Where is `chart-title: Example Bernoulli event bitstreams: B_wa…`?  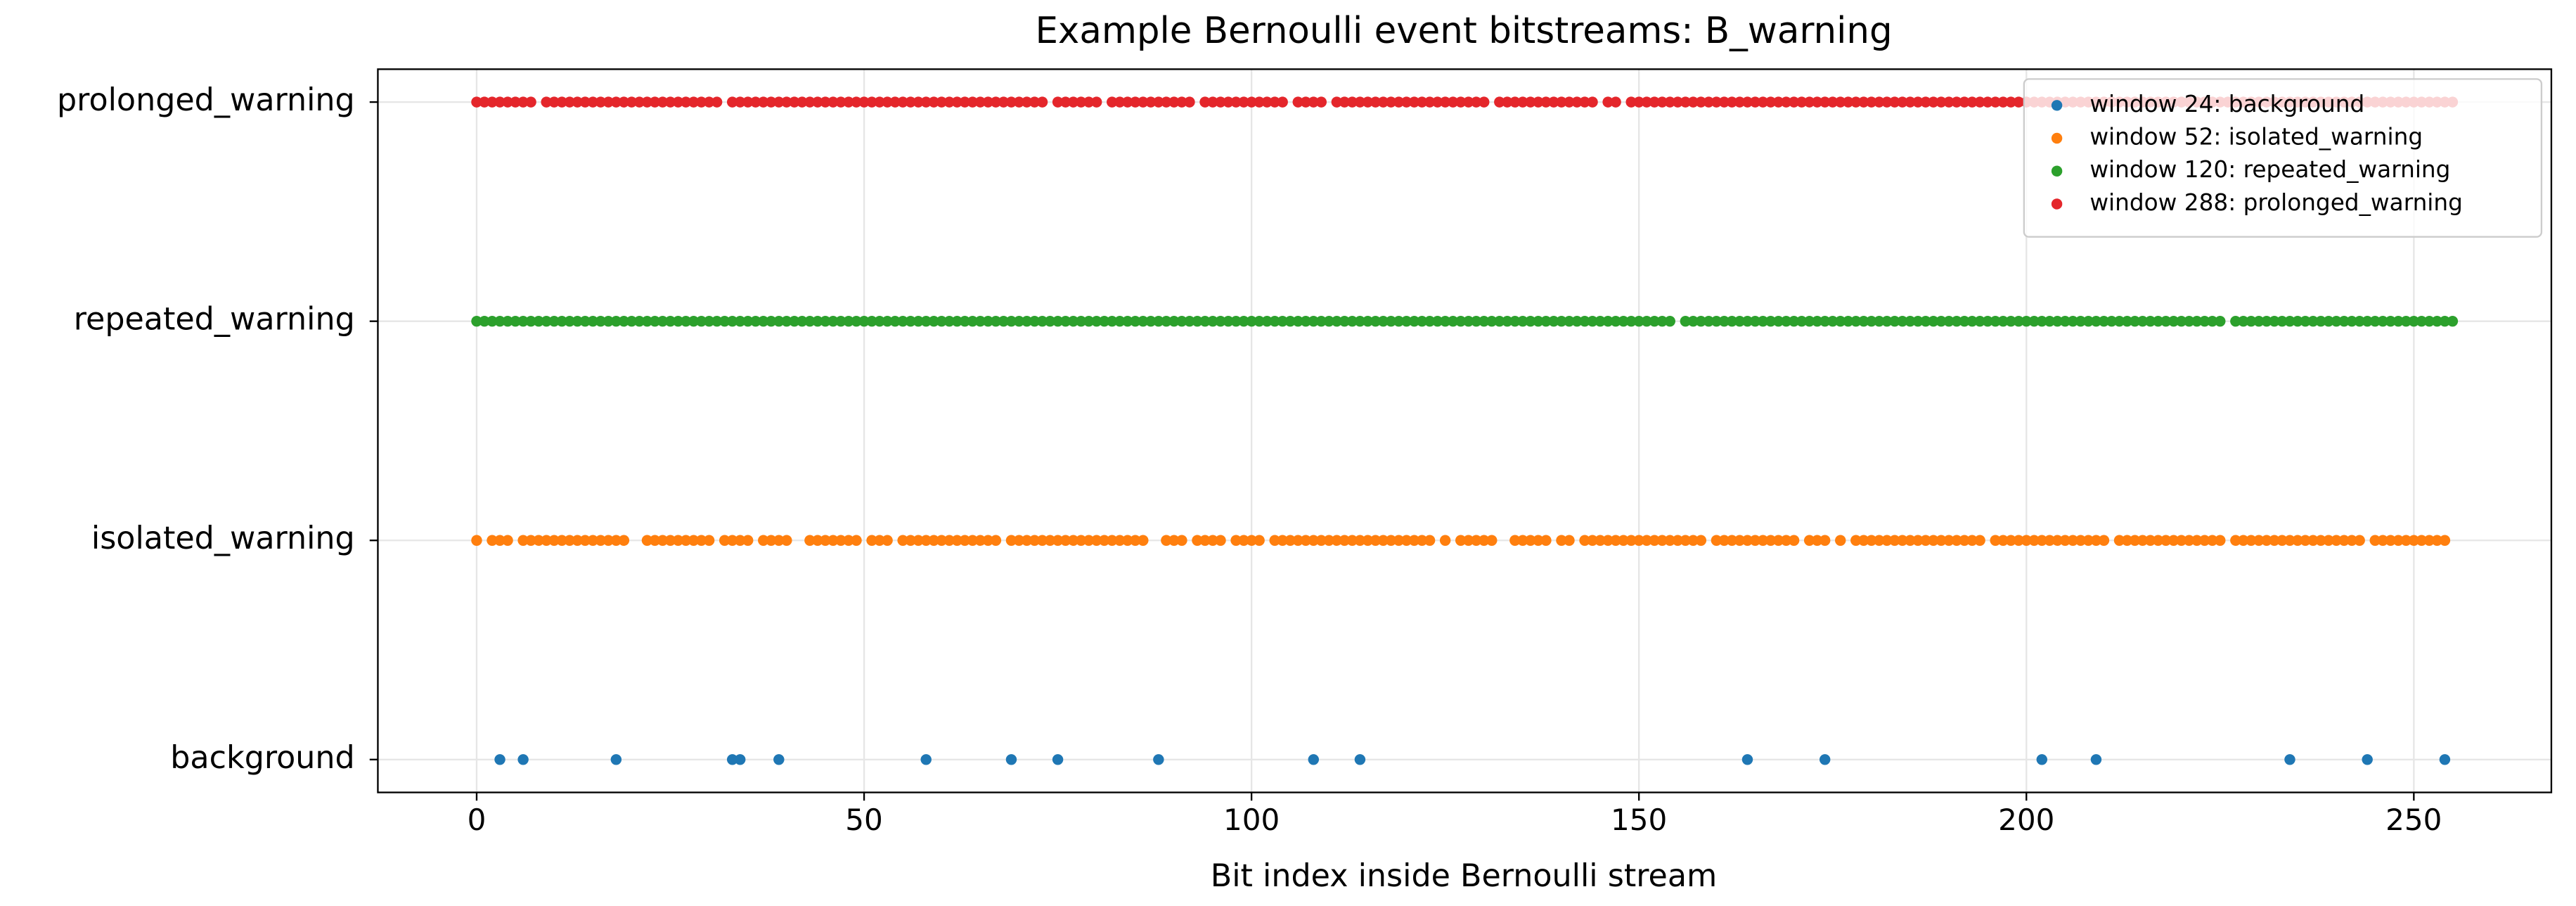
chart-title: Example Bernoulli event bitstreams: B_wa… is located at coordinates (1463, 31).